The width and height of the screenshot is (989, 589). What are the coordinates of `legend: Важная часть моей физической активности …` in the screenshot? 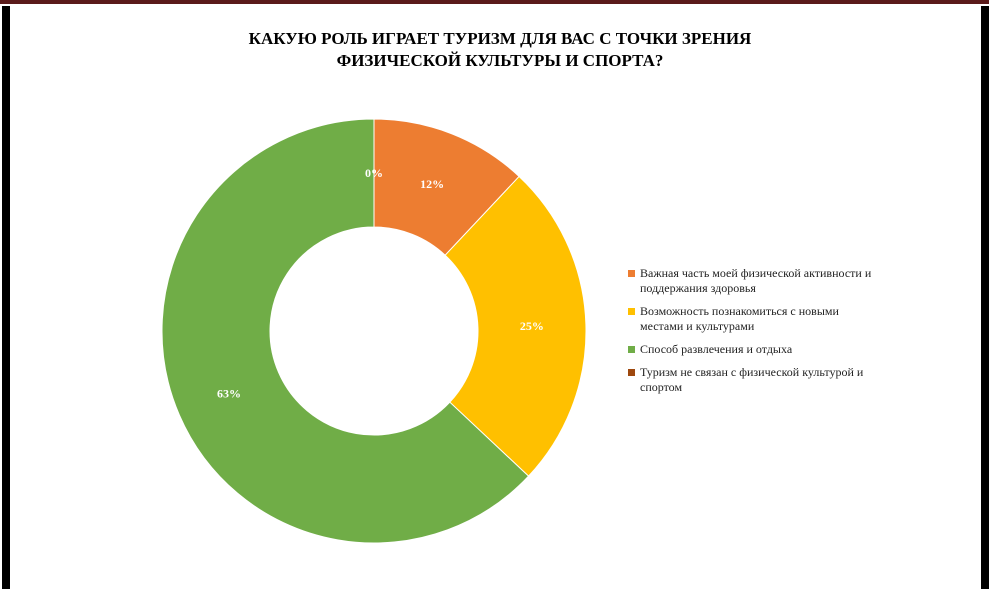 It's located at (755, 334).